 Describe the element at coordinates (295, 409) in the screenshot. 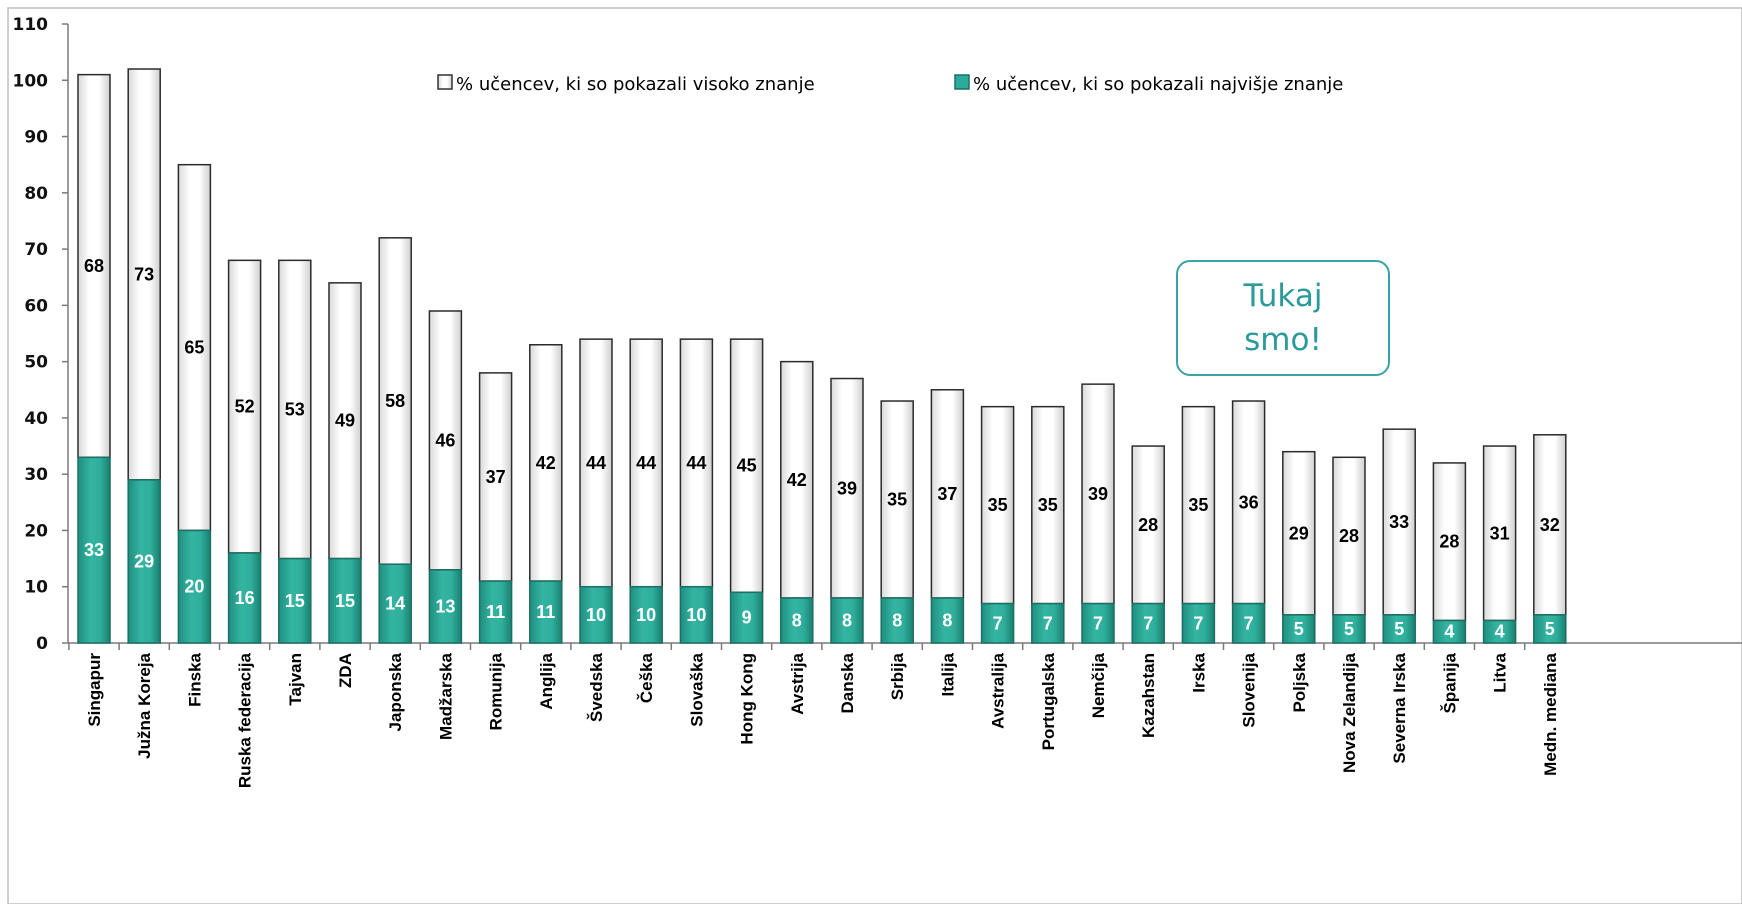

I see `data-label-visoko: 53` at that location.